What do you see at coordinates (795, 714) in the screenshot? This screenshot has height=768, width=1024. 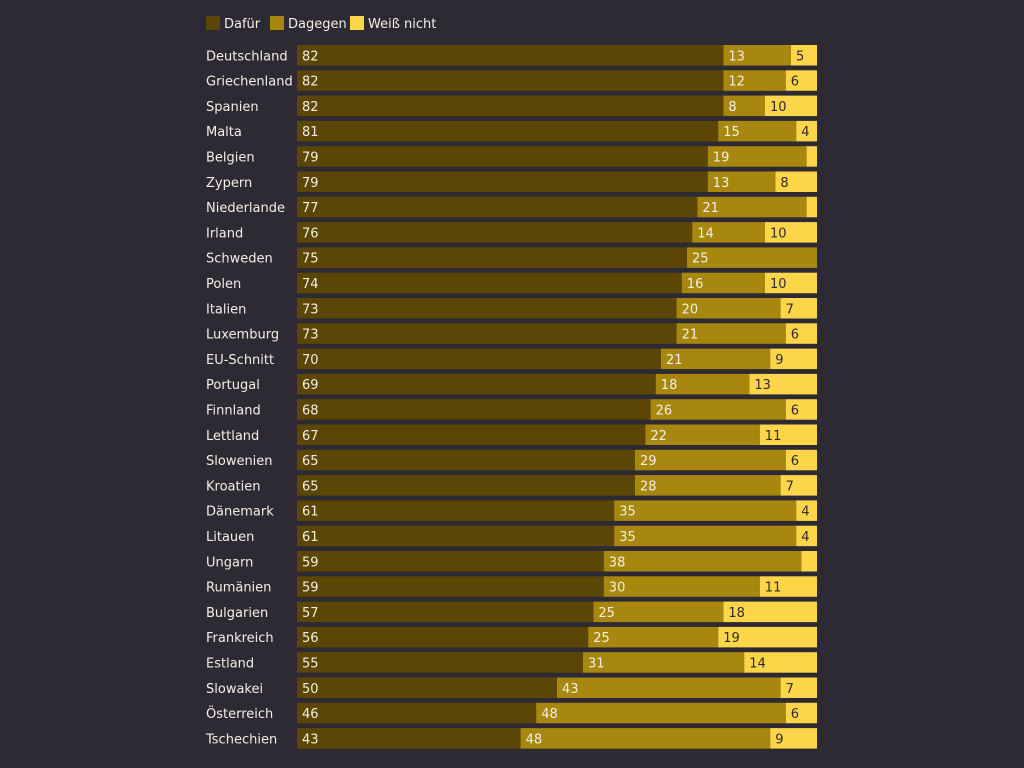 I see `value-label-weiss-nicht-osterreich: 6` at bounding box center [795, 714].